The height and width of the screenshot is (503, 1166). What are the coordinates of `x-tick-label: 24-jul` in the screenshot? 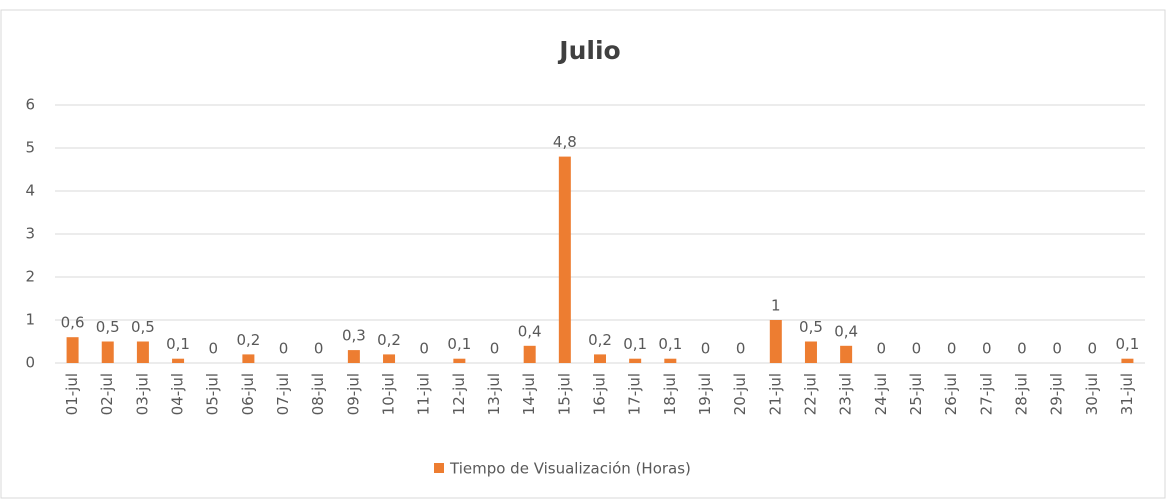 It's located at (881, 394).